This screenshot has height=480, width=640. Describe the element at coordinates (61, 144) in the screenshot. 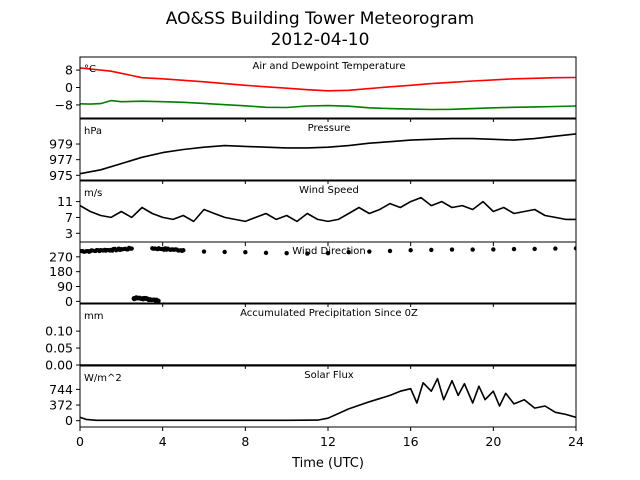

I see `y-tick-label: 979` at that location.